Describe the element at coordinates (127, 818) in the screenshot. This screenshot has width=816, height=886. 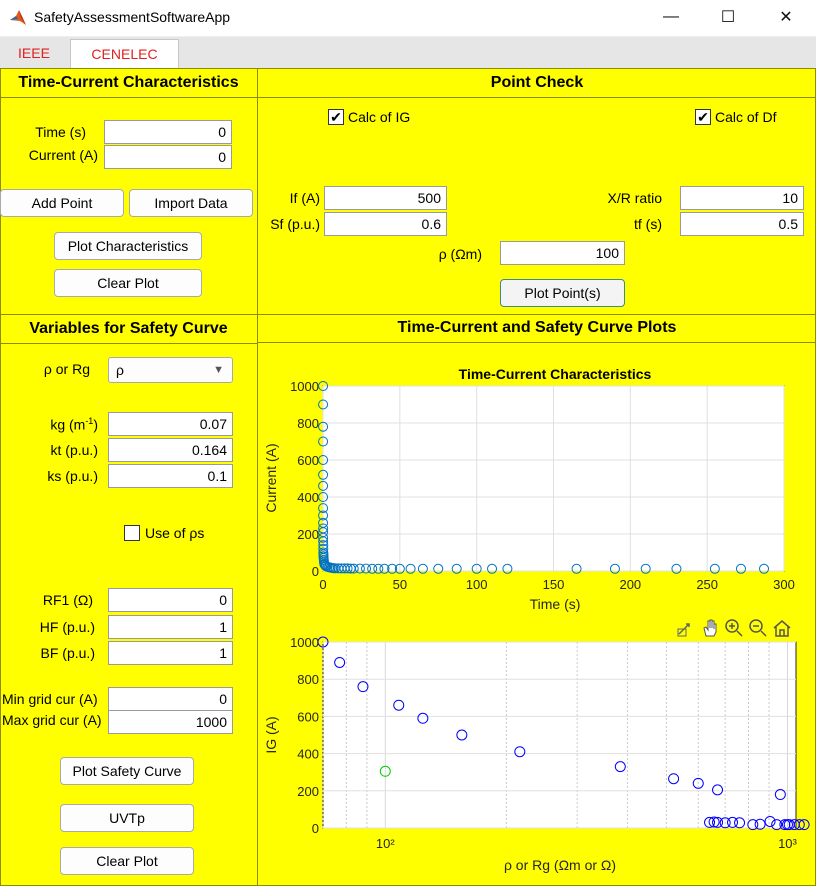
I see `uvtp-button: UVTp` at that location.